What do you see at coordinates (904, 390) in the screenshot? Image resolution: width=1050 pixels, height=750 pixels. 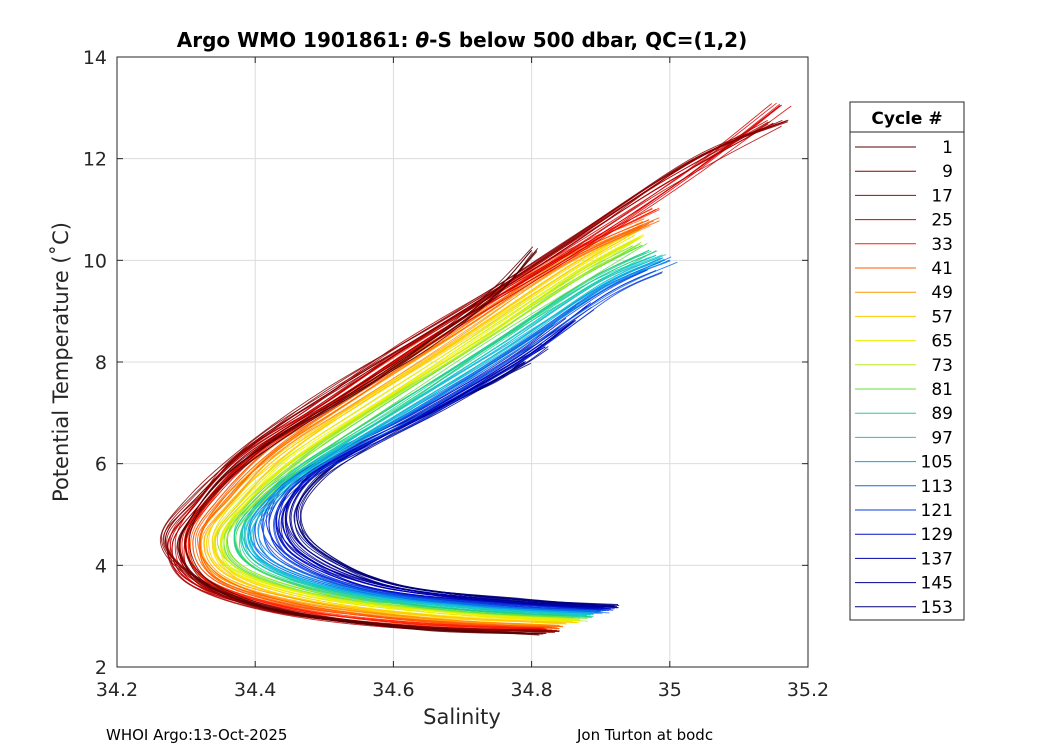 I see `legend-entry-81: 81` at bounding box center [904, 390].